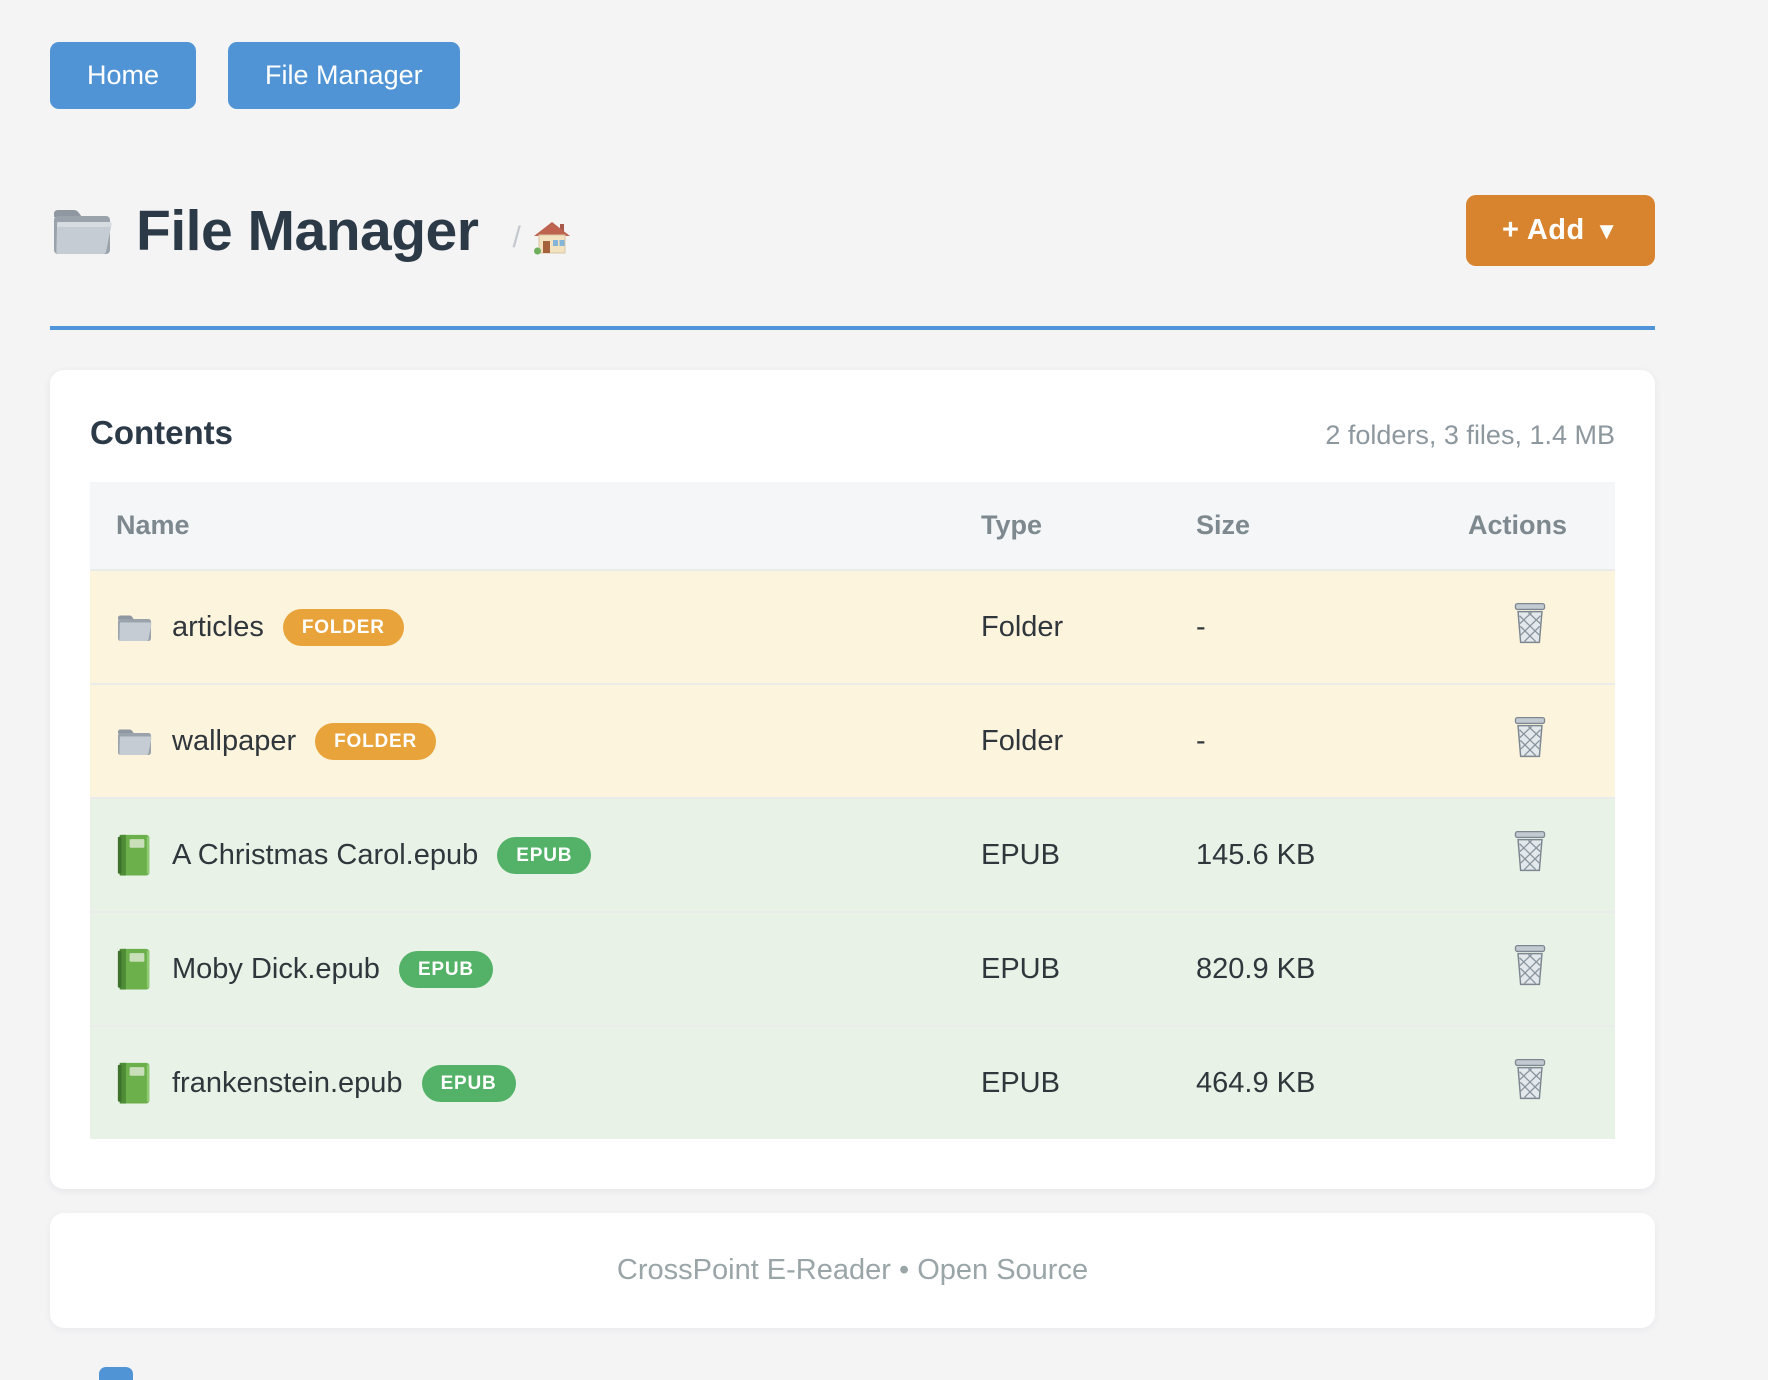  What do you see at coordinates (852, 328) in the screenshot?
I see `title-divider` at bounding box center [852, 328].